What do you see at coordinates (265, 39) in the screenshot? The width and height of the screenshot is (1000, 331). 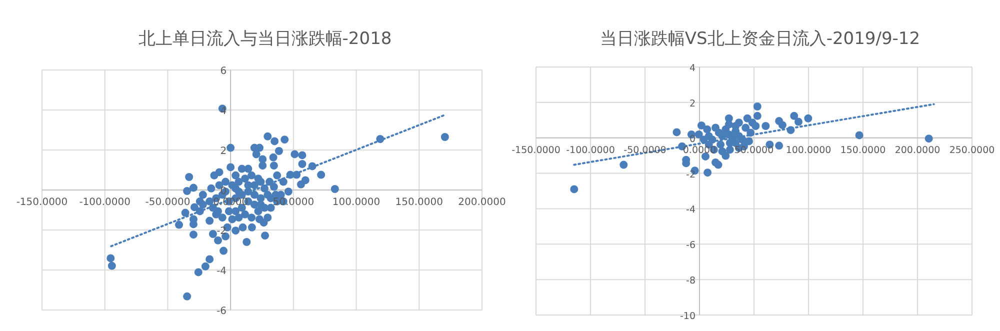 I see `chart-title: 北上单日流入与当日涨跌幅-2018` at bounding box center [265, 39].